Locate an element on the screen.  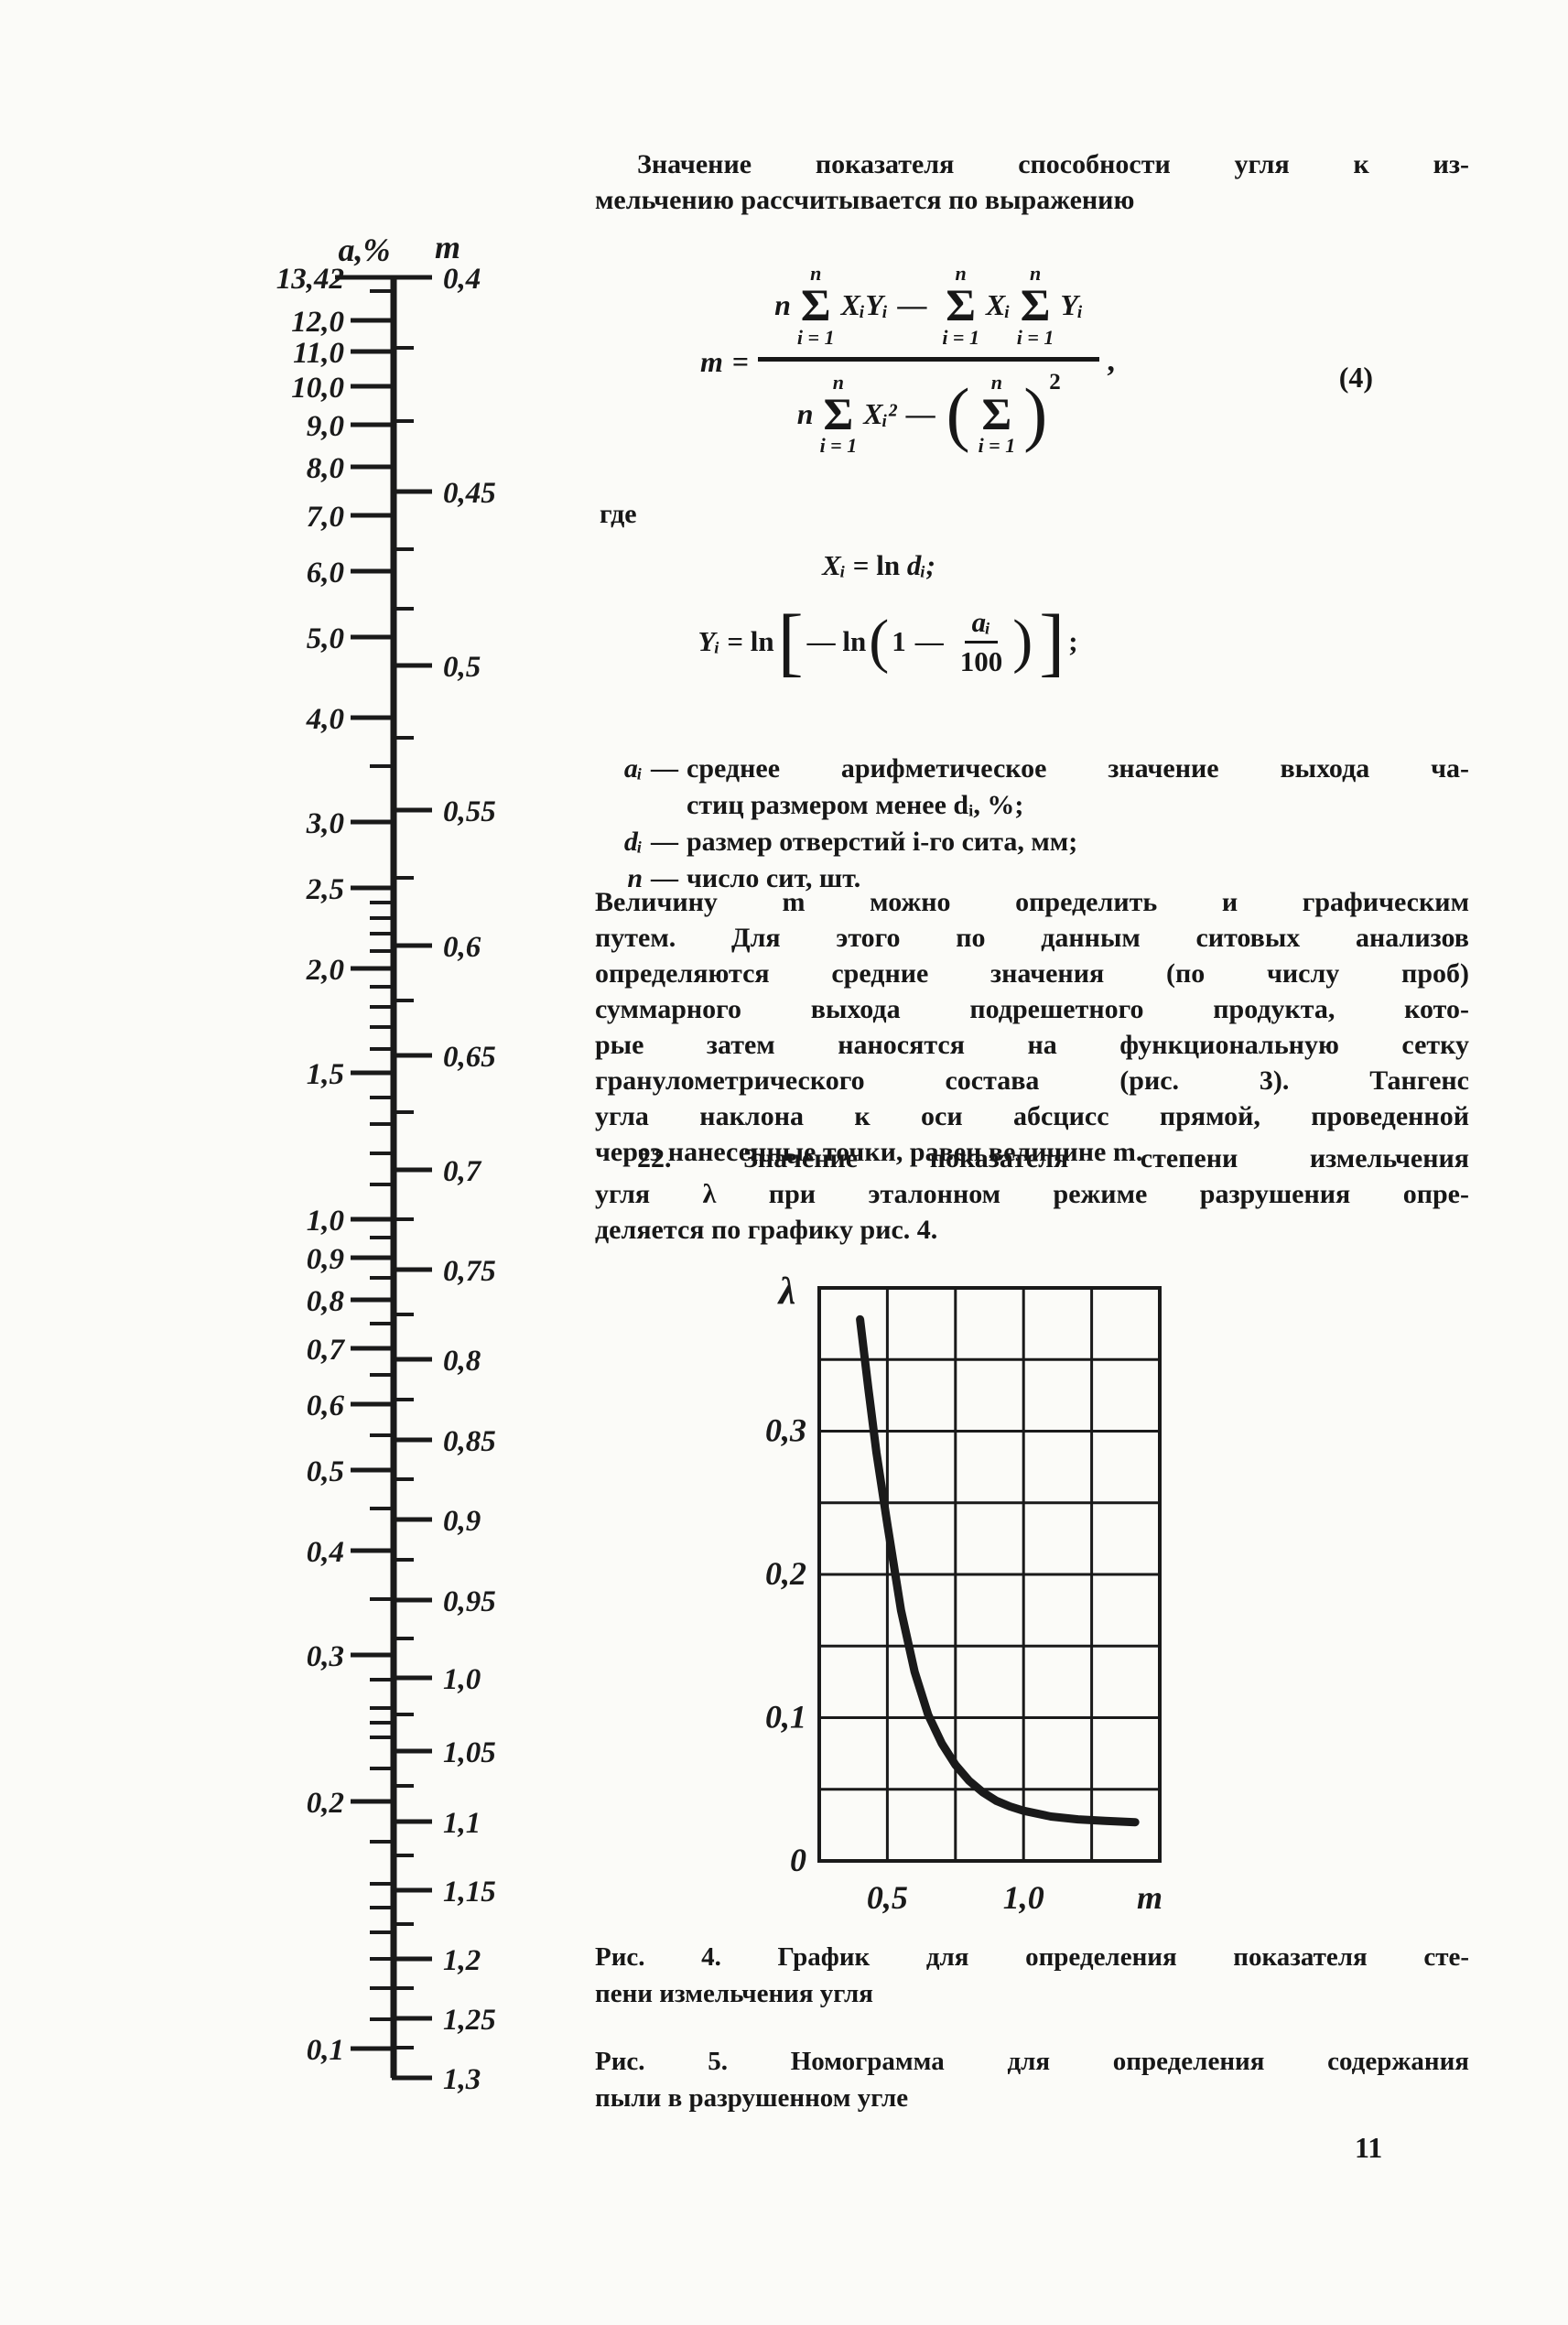
scale-label-a: 3,0 is located at coordinates (325, 824).